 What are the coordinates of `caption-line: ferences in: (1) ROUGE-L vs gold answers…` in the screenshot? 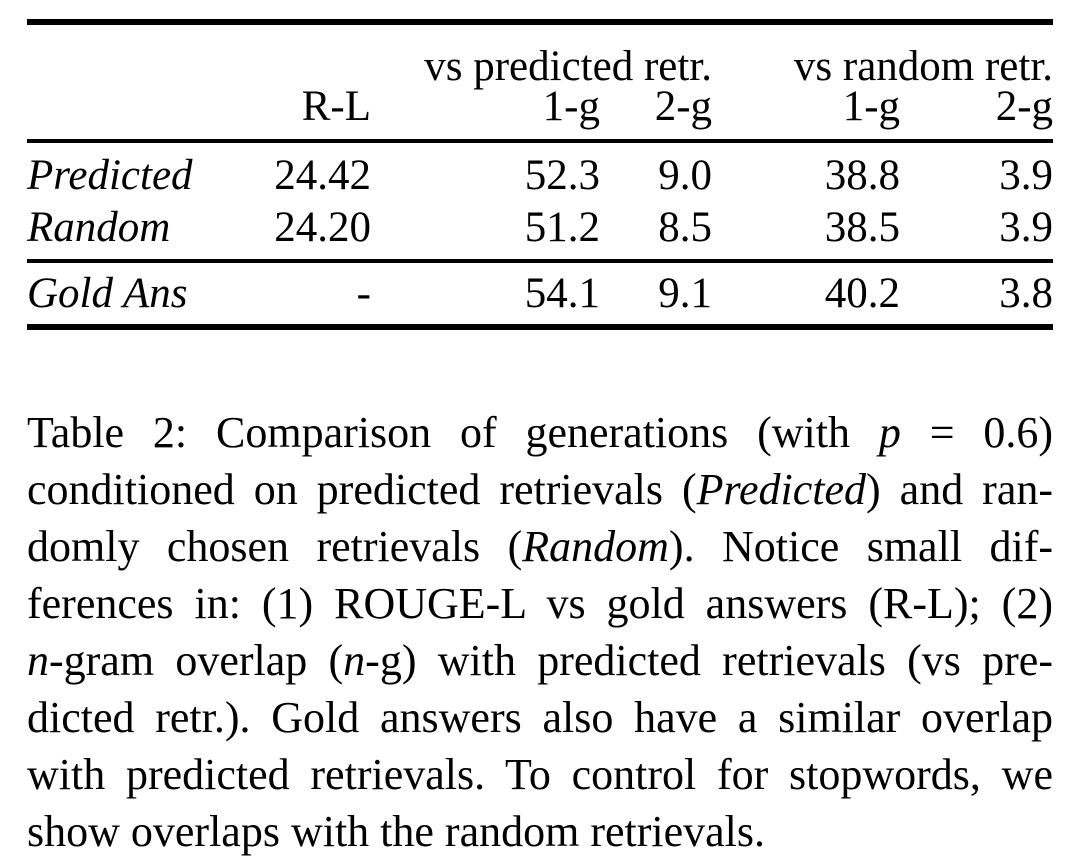 It's located at (540, 603).